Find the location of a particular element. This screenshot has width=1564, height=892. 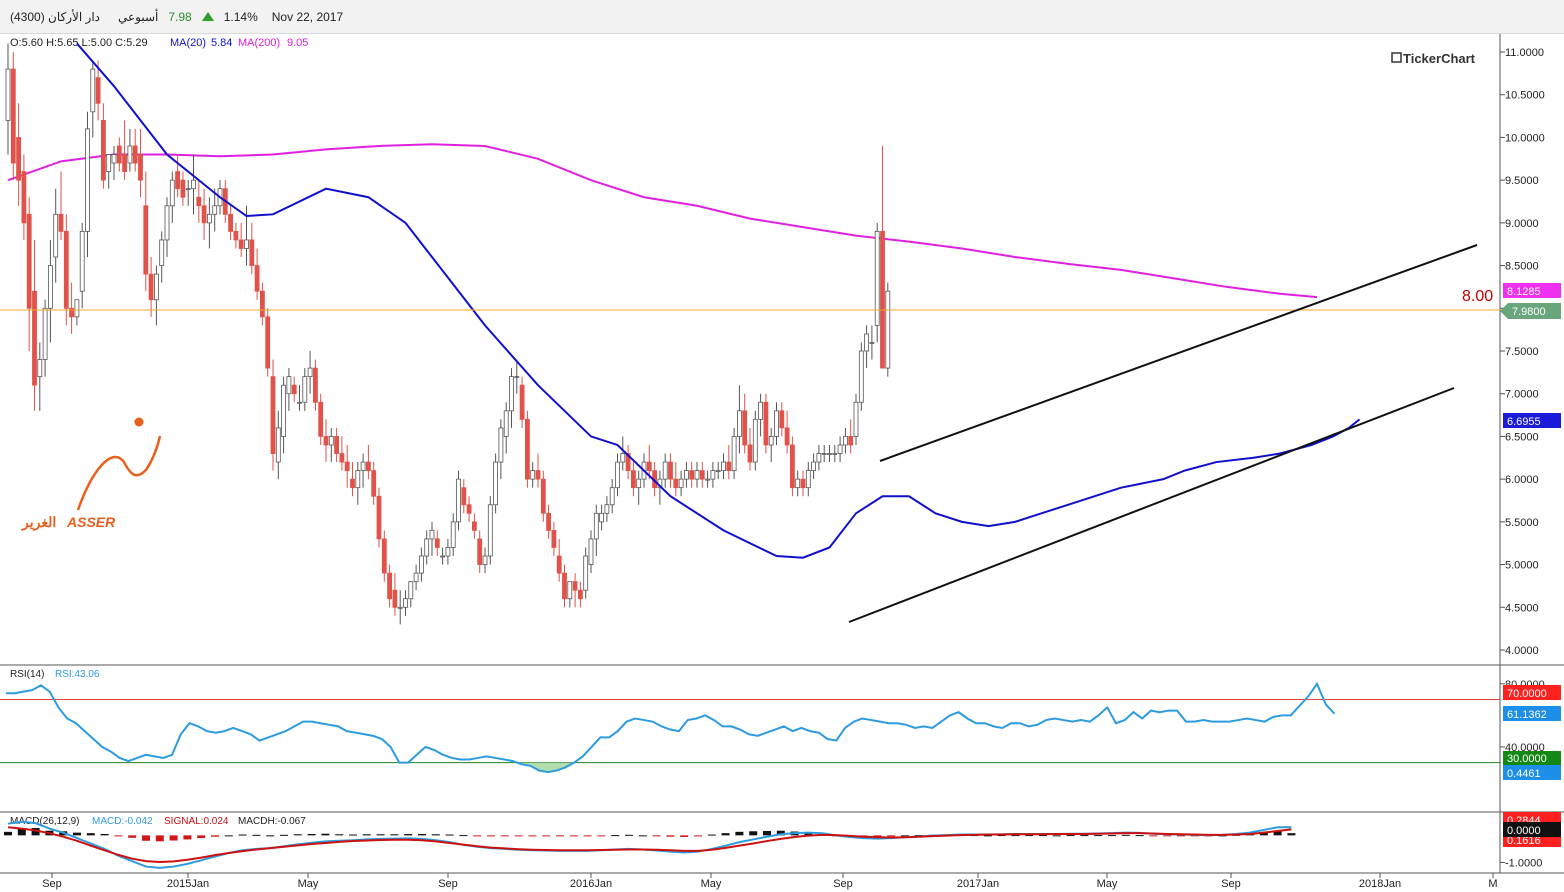

logo-swoosh is located at coordinates (119, 473).